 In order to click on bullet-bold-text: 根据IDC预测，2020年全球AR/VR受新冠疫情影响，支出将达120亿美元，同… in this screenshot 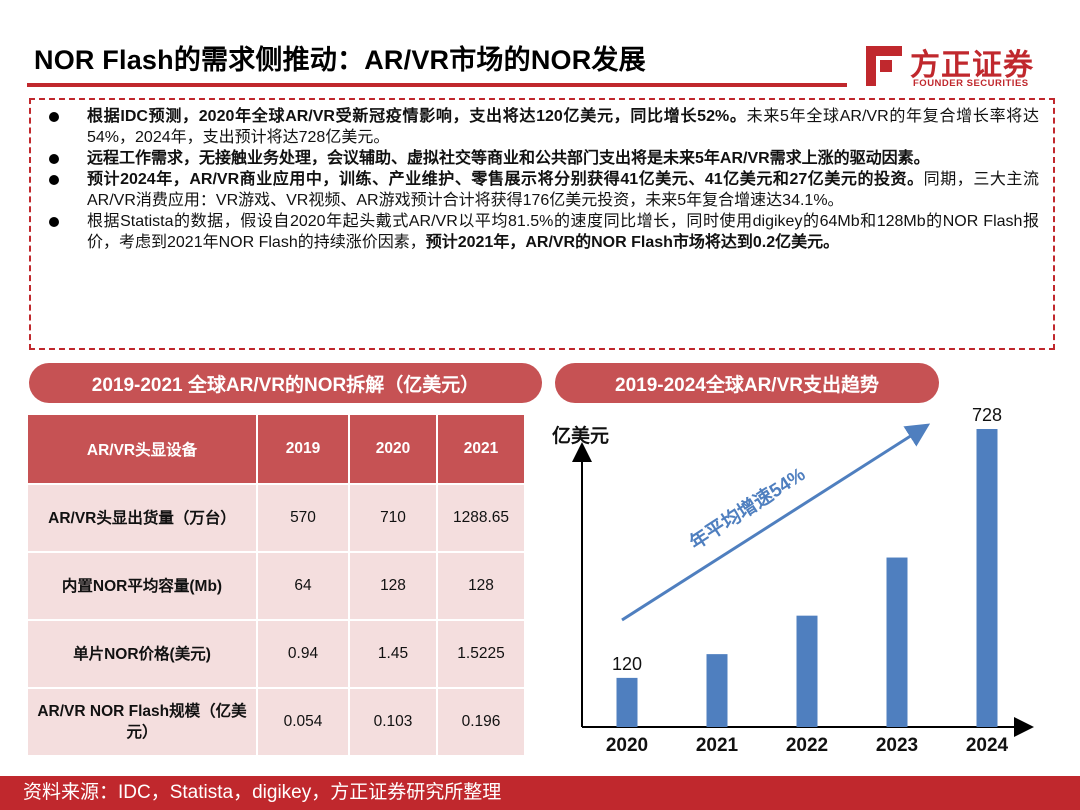, I will do `click(417, 116)`.